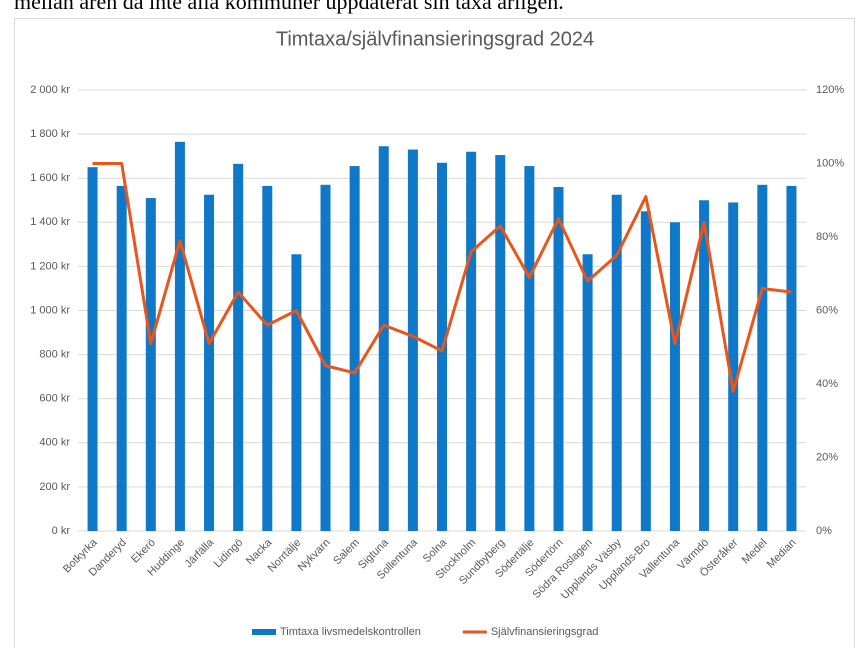  I want to click on y2-tick-label: 120%, so click(830, 90).